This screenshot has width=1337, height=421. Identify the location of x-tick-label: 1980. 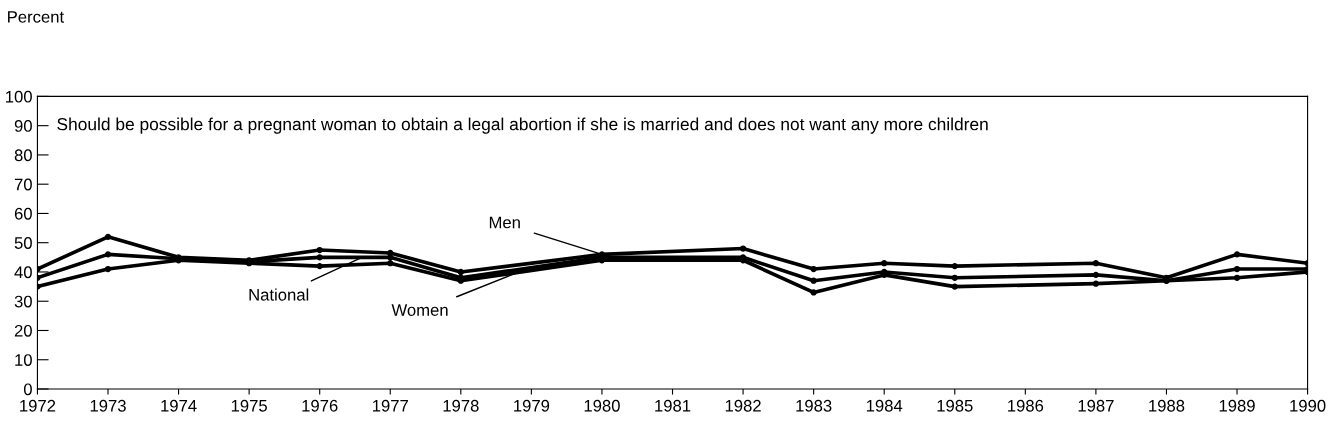
(602, 405).